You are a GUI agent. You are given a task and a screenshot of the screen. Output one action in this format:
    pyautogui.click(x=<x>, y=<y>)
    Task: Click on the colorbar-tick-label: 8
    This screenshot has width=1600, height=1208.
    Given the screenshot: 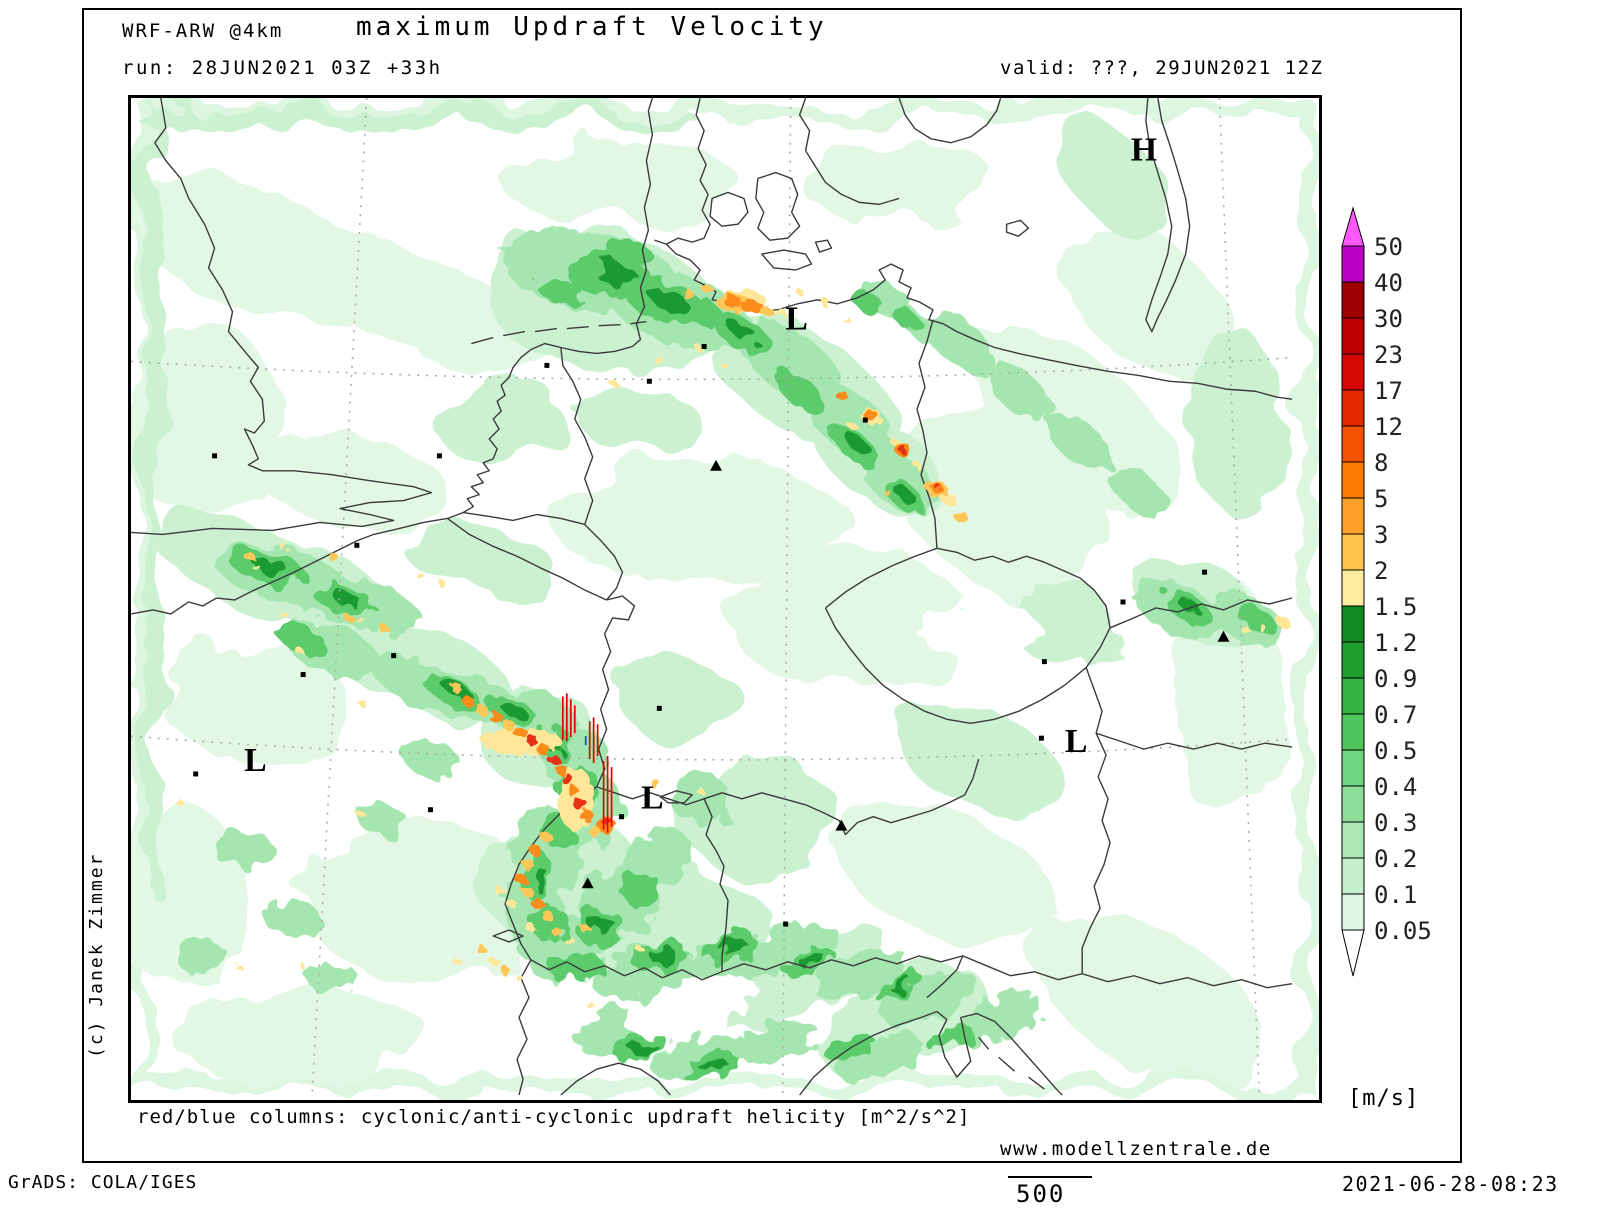 What is the action you would take?
    pyautogui.click(x=1381, y=463)
    